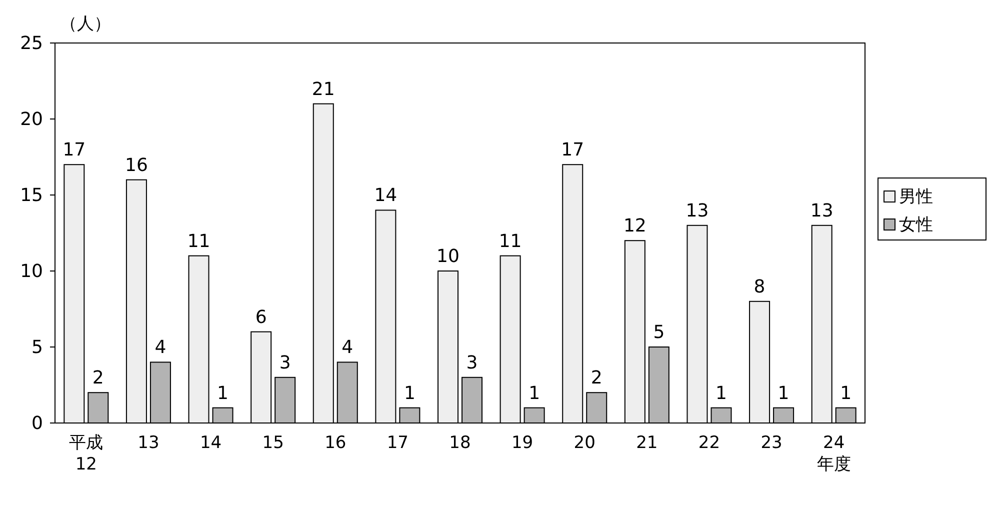 This screenshot has height=505, width=990. What do you see at coordinates (85, 24) in the screenshot?
I see `text: （人）` at bounding box center [85, 24].